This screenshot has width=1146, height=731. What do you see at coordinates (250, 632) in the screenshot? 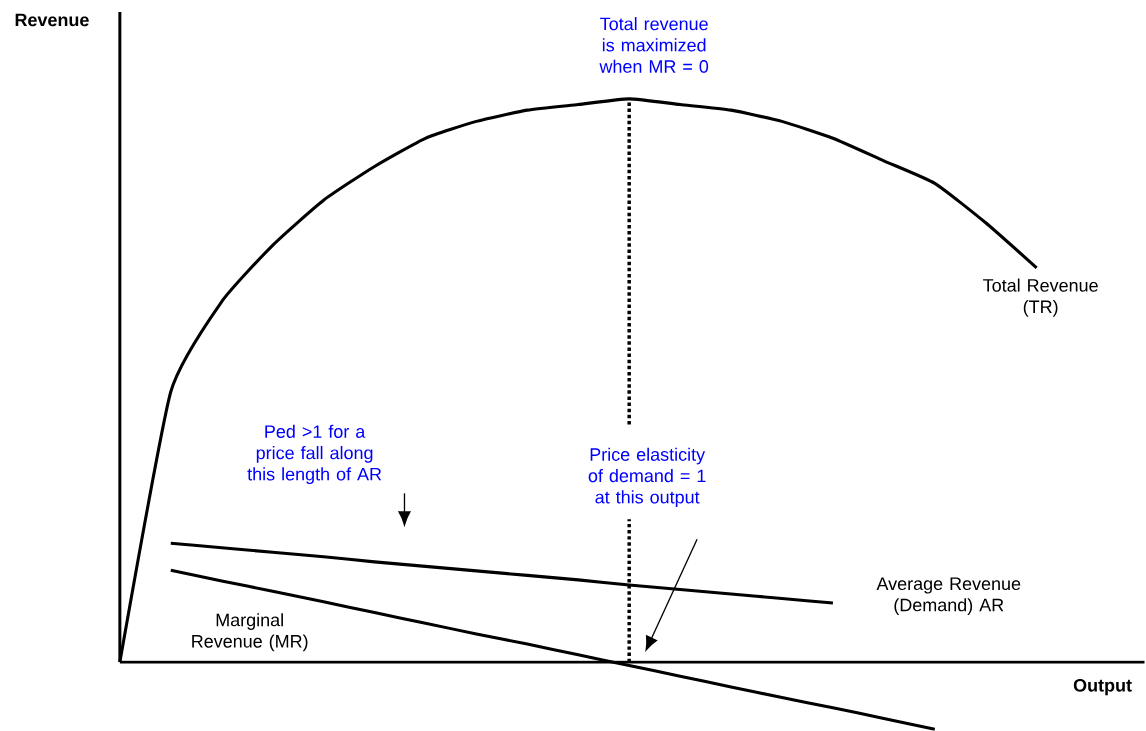
I see `series-label: Marginal Revenue (MR)` at bounding box center [250, 632].